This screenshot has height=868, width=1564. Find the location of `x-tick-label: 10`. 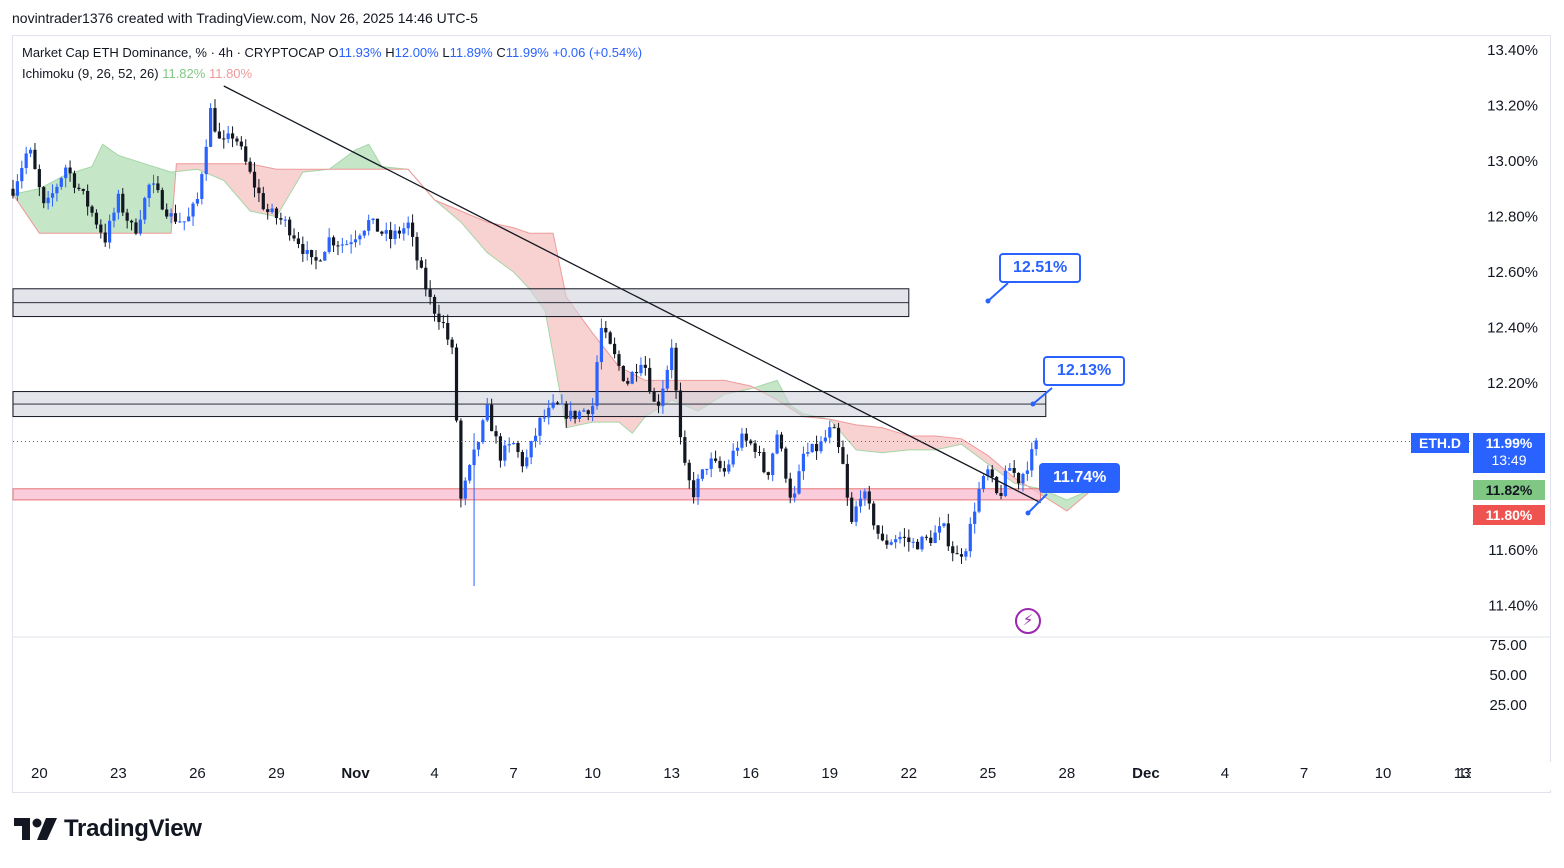

x-tick-label: 10 is located at coordinates (1383, 773).